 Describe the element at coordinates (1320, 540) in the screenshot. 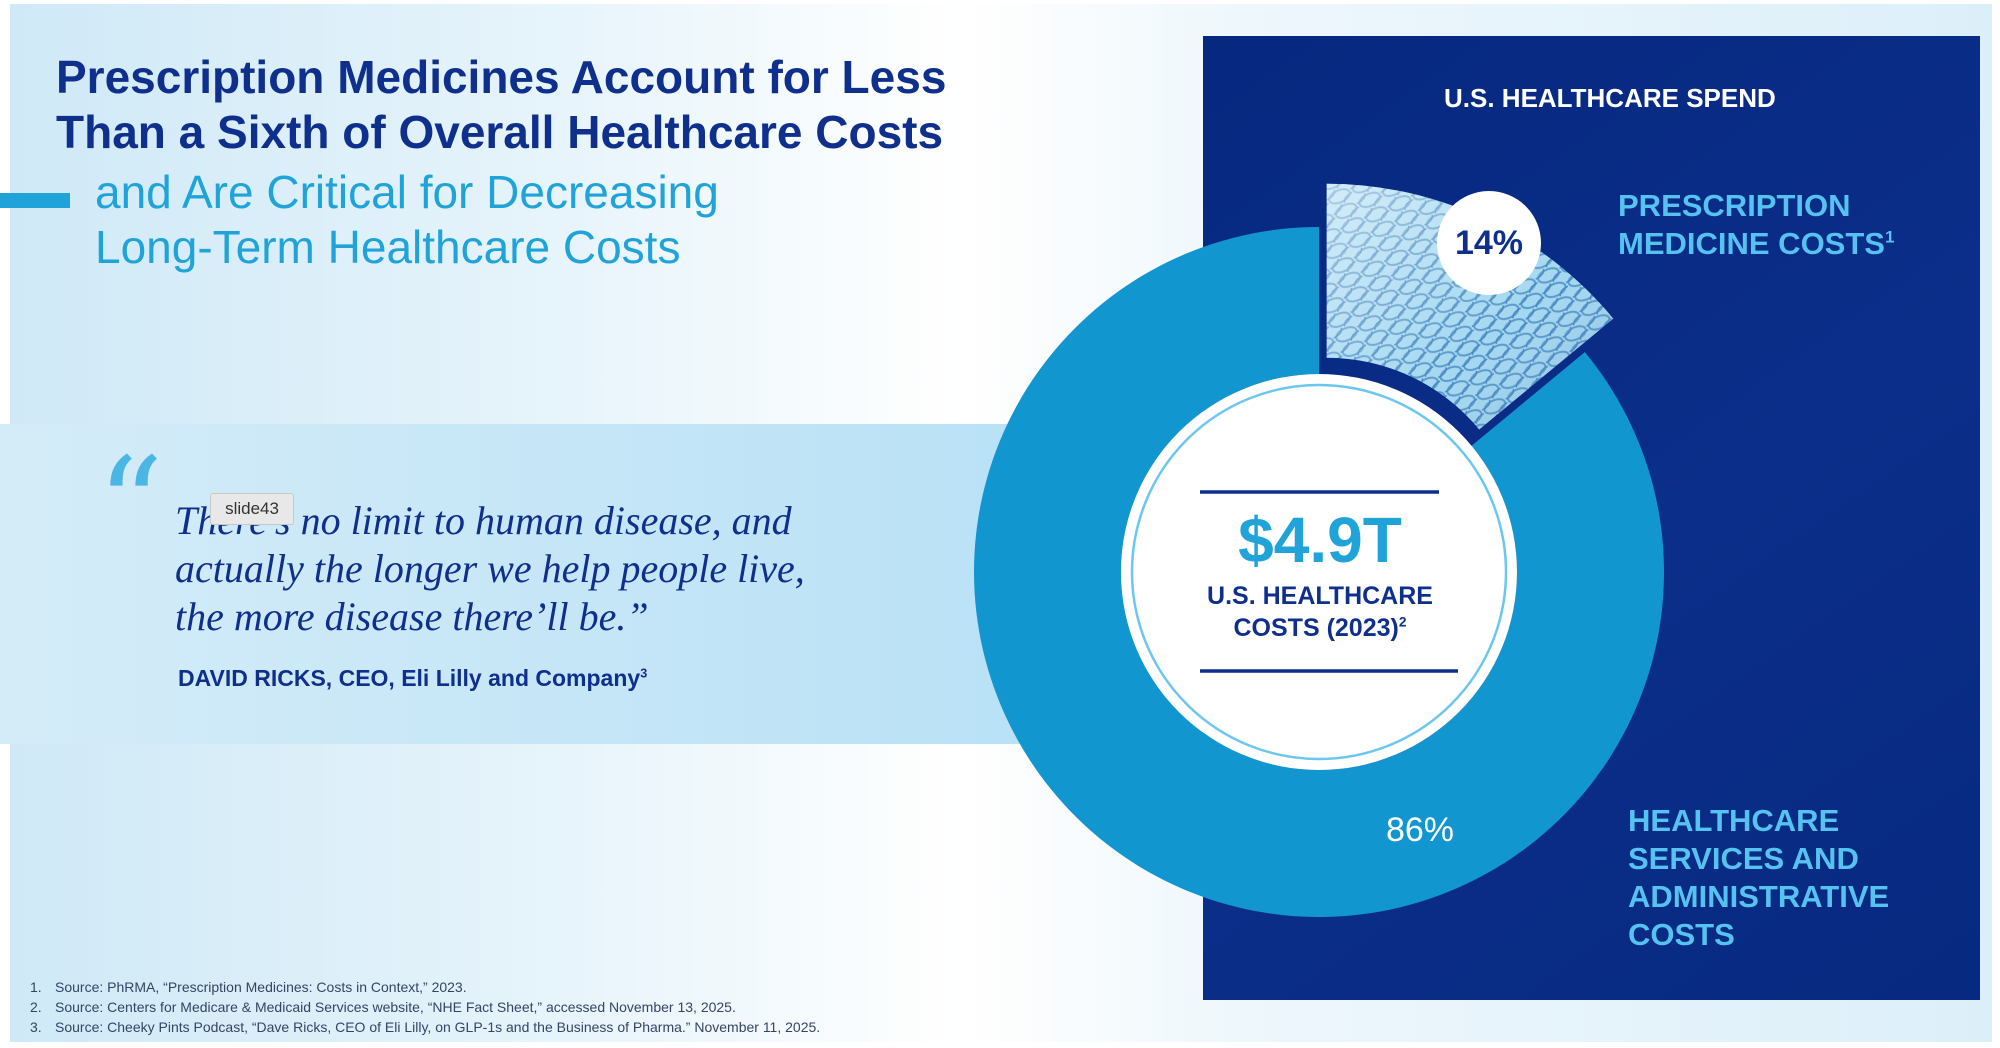

I see `total-value: $4.9T` at that location.